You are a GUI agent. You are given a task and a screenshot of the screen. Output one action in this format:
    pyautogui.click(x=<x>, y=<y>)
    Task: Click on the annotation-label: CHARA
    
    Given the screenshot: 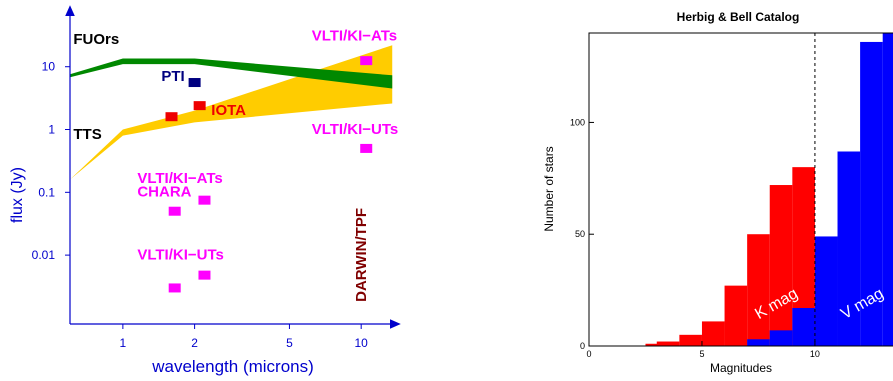 What is the action you would take?
    pyautogui.click(x=164, y=192)
    